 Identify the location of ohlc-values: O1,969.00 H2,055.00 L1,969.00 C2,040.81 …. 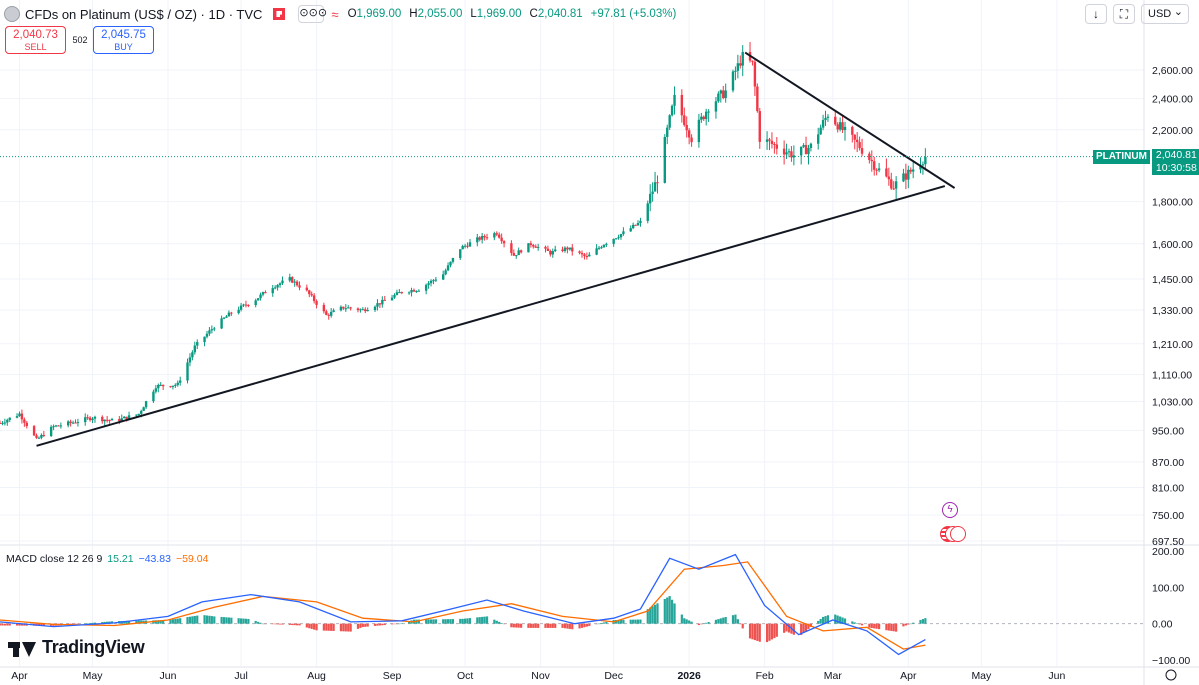
(512, 14).